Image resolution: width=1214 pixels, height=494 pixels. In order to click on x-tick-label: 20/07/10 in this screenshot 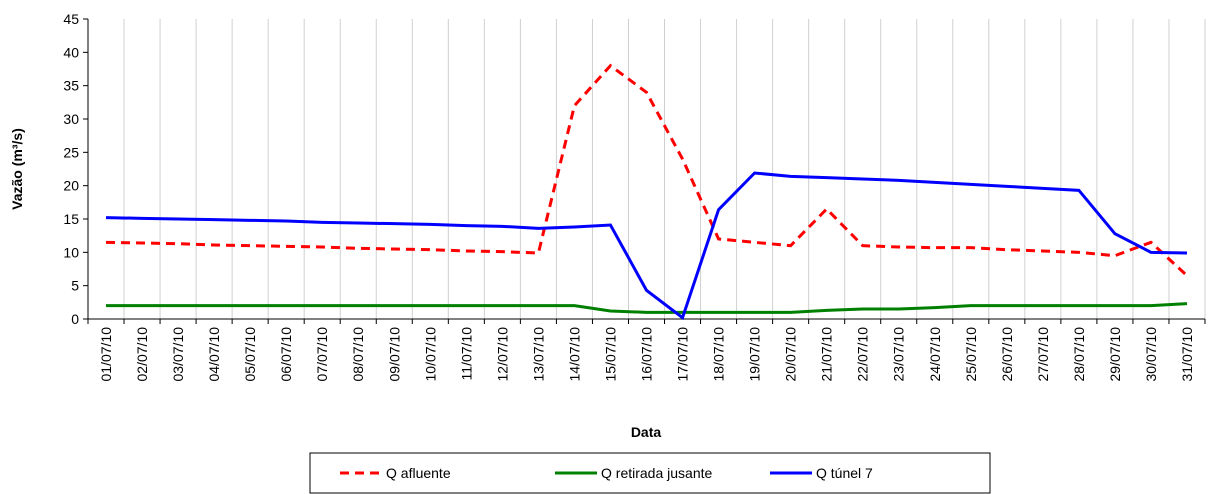, I will do `click(791, 354)`.